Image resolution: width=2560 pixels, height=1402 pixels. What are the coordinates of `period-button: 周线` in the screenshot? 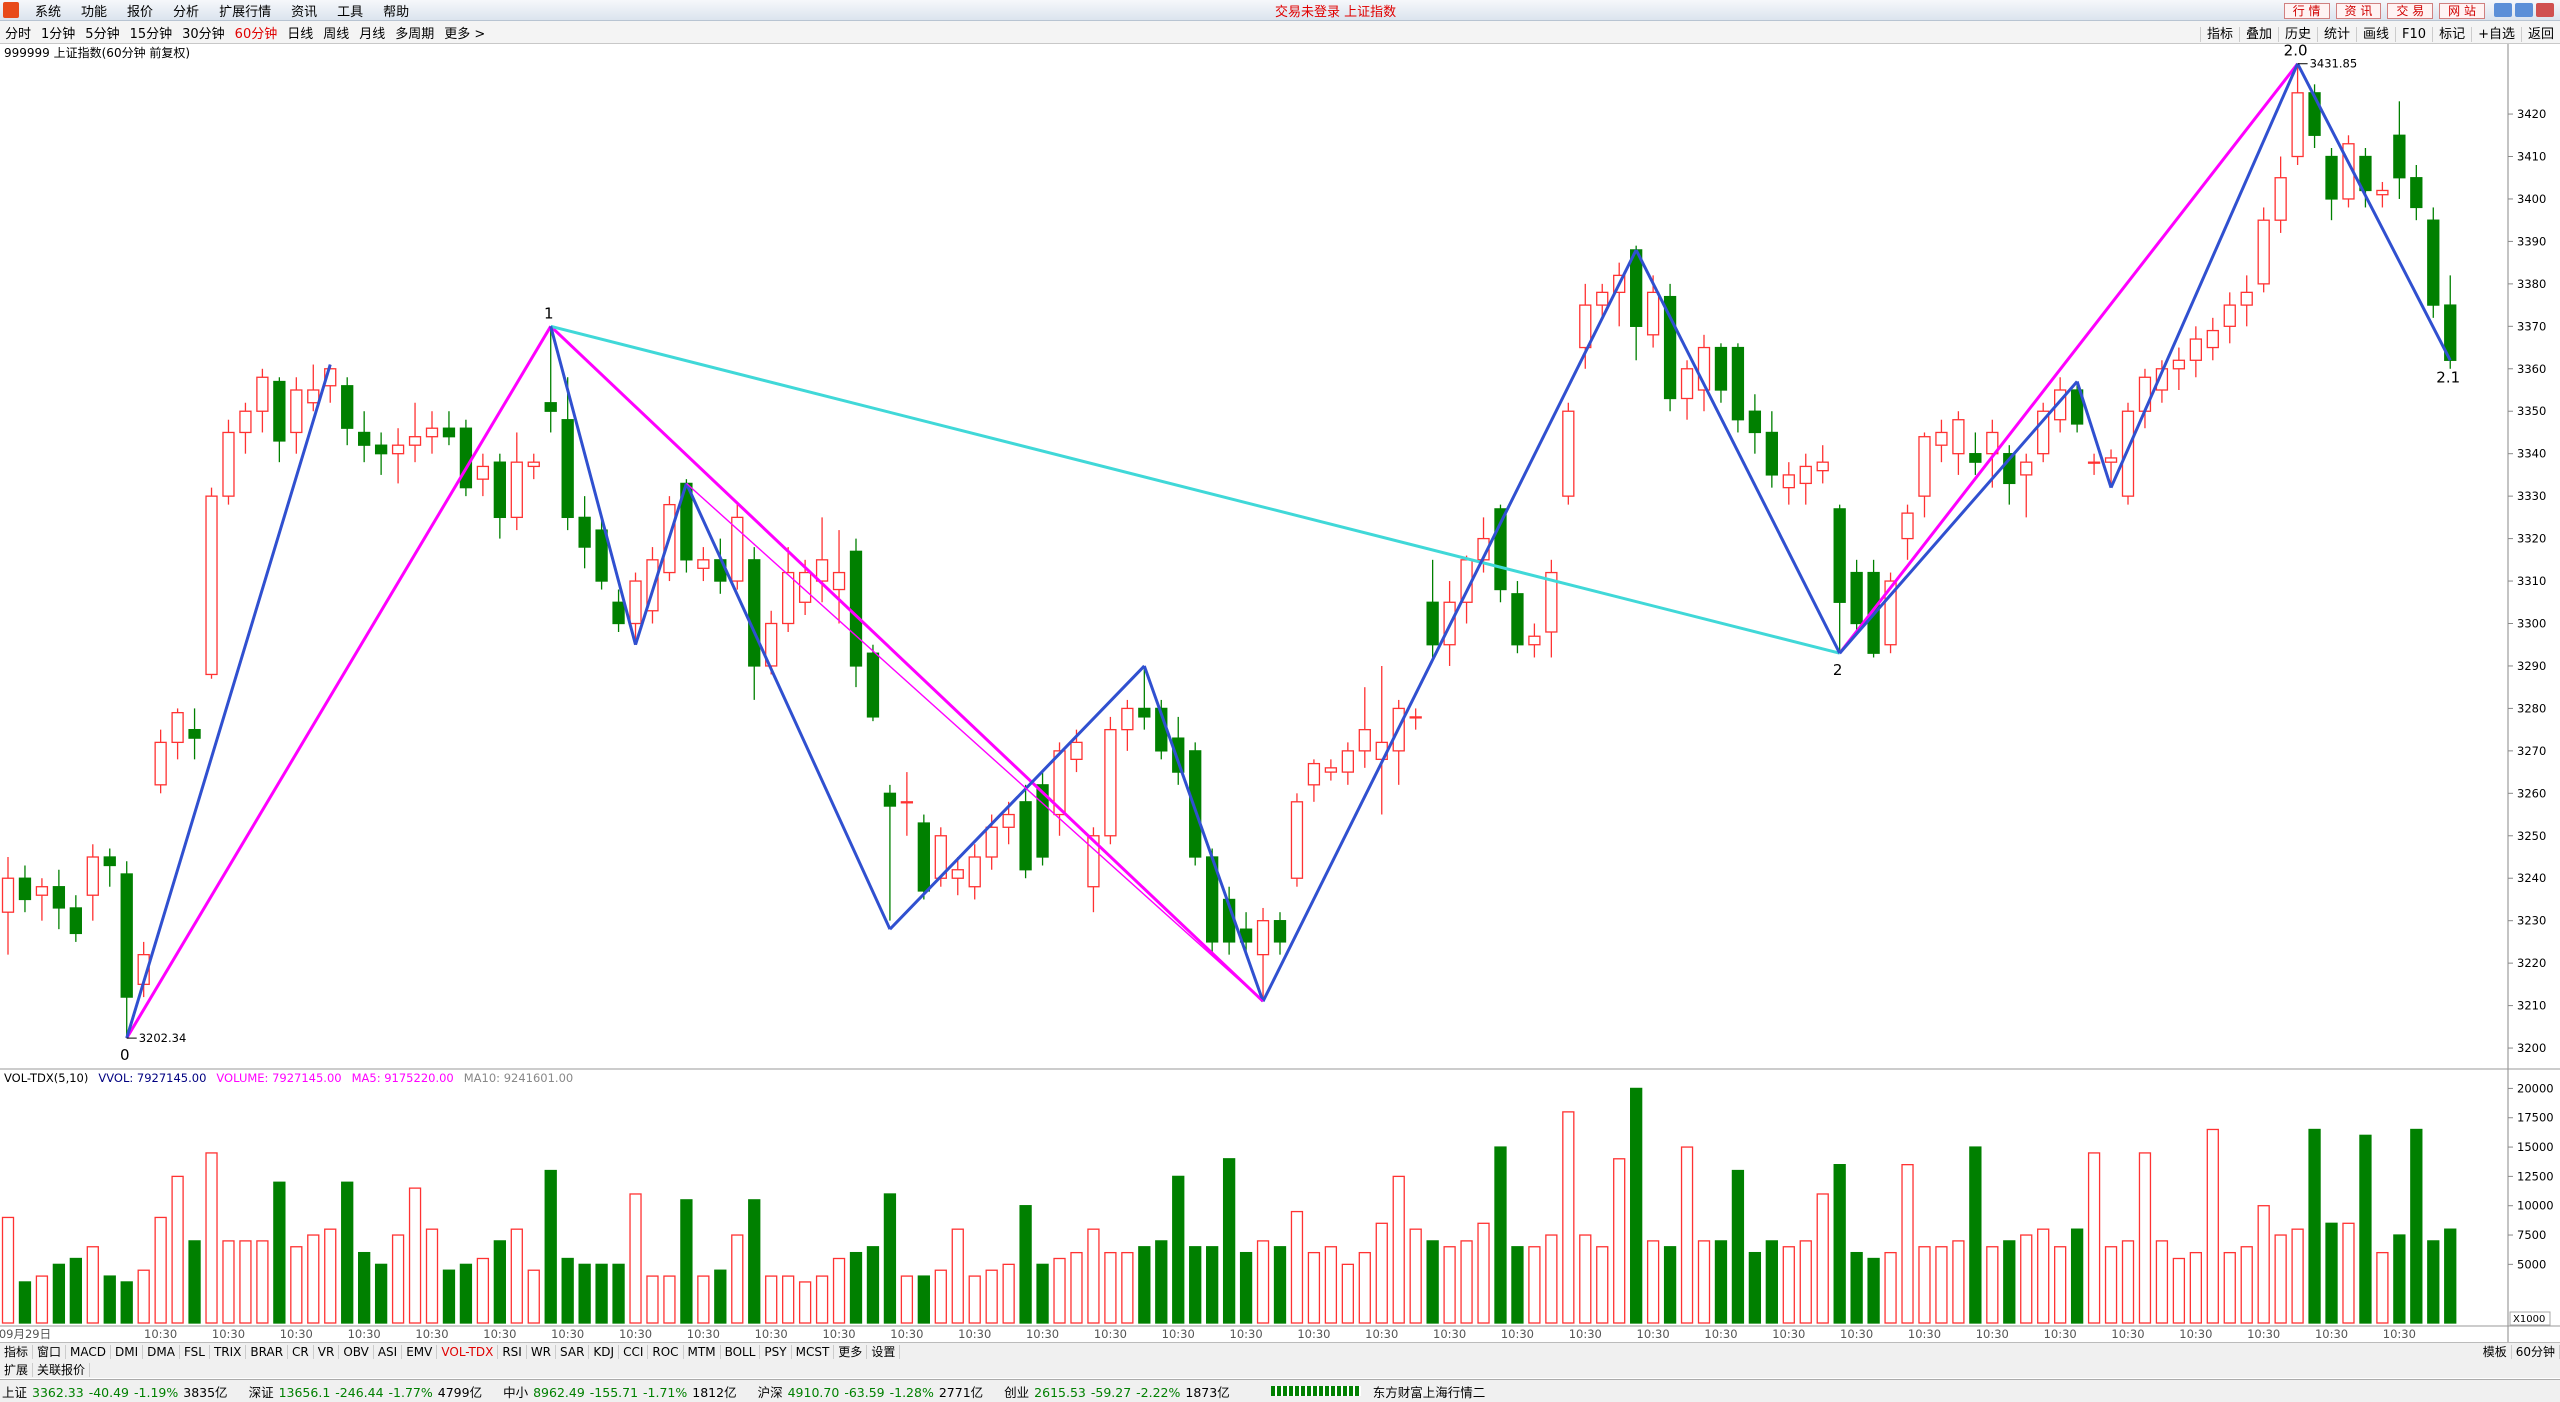 It's located at (336, 34).